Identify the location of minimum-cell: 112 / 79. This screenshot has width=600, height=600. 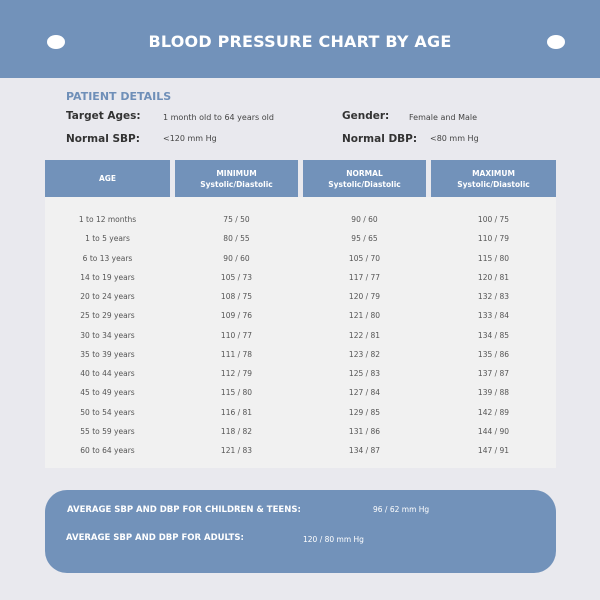
(236, 373).